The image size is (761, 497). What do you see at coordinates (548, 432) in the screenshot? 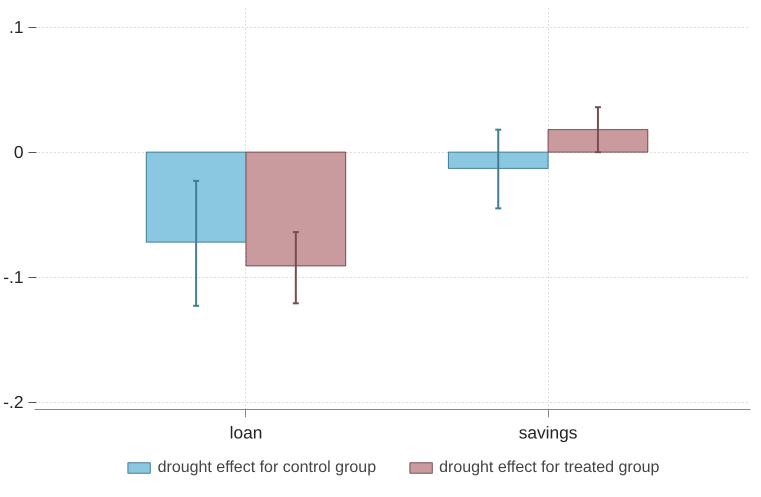
I see `x-tick-label: savings` at bounding box center [548, 432].